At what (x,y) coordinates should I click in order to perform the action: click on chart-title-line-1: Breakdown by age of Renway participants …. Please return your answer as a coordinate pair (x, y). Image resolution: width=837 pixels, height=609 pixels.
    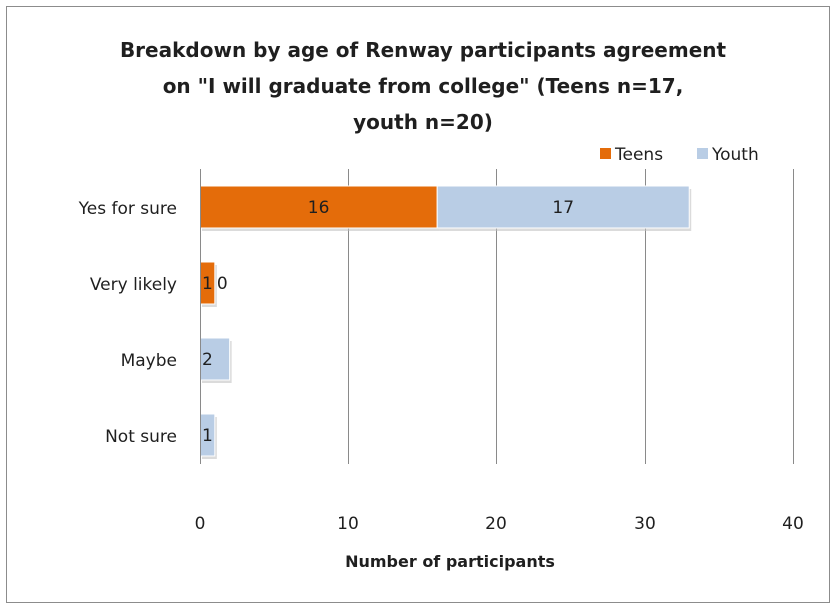
    Looking at the image, I should click on (423, 50).